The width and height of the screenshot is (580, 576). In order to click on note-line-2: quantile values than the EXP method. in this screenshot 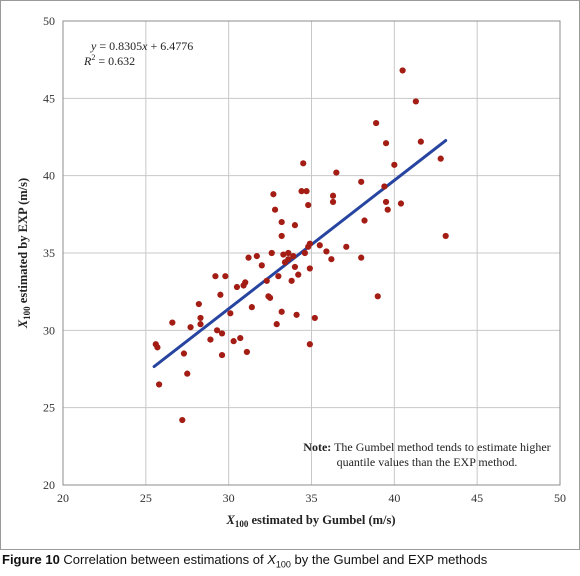, I will do `click(427, 462)`.